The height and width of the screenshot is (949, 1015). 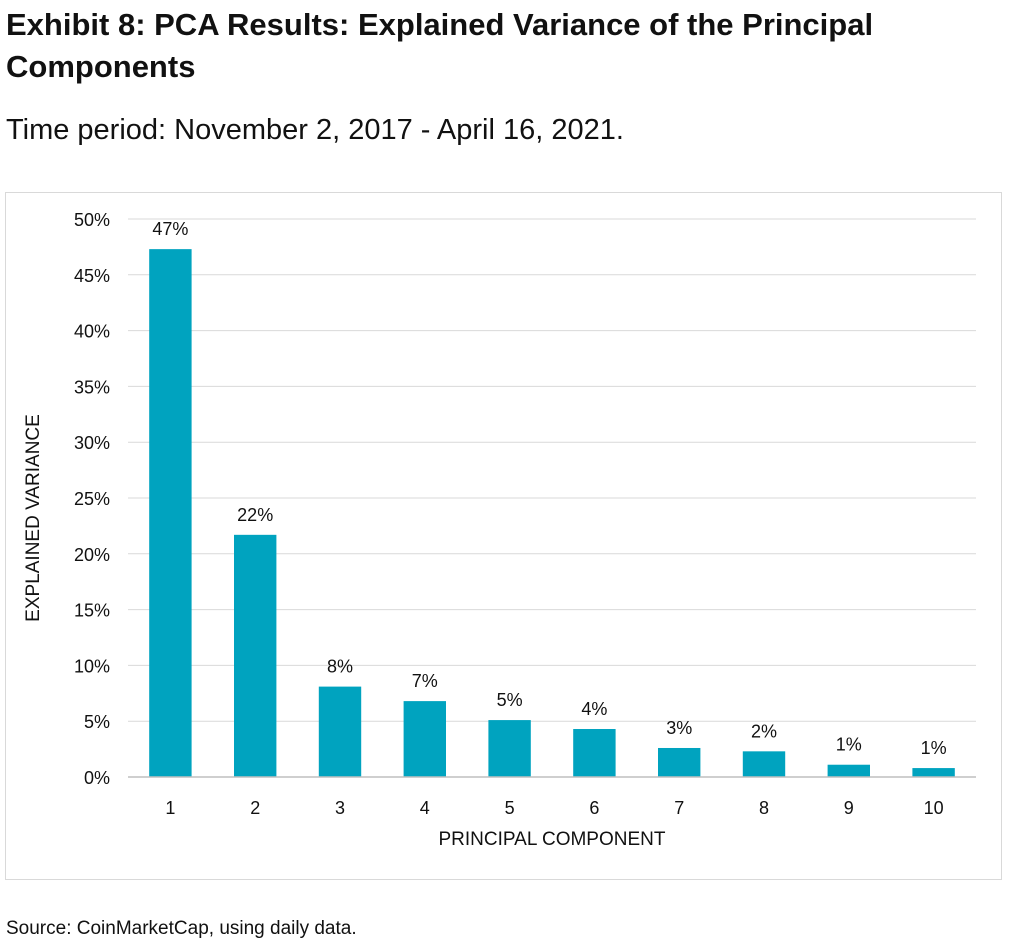 What do you see at coordinates (340, 808) in the screenshot?
I see `x-tick-label: 3` at bounding box center [340, 808].